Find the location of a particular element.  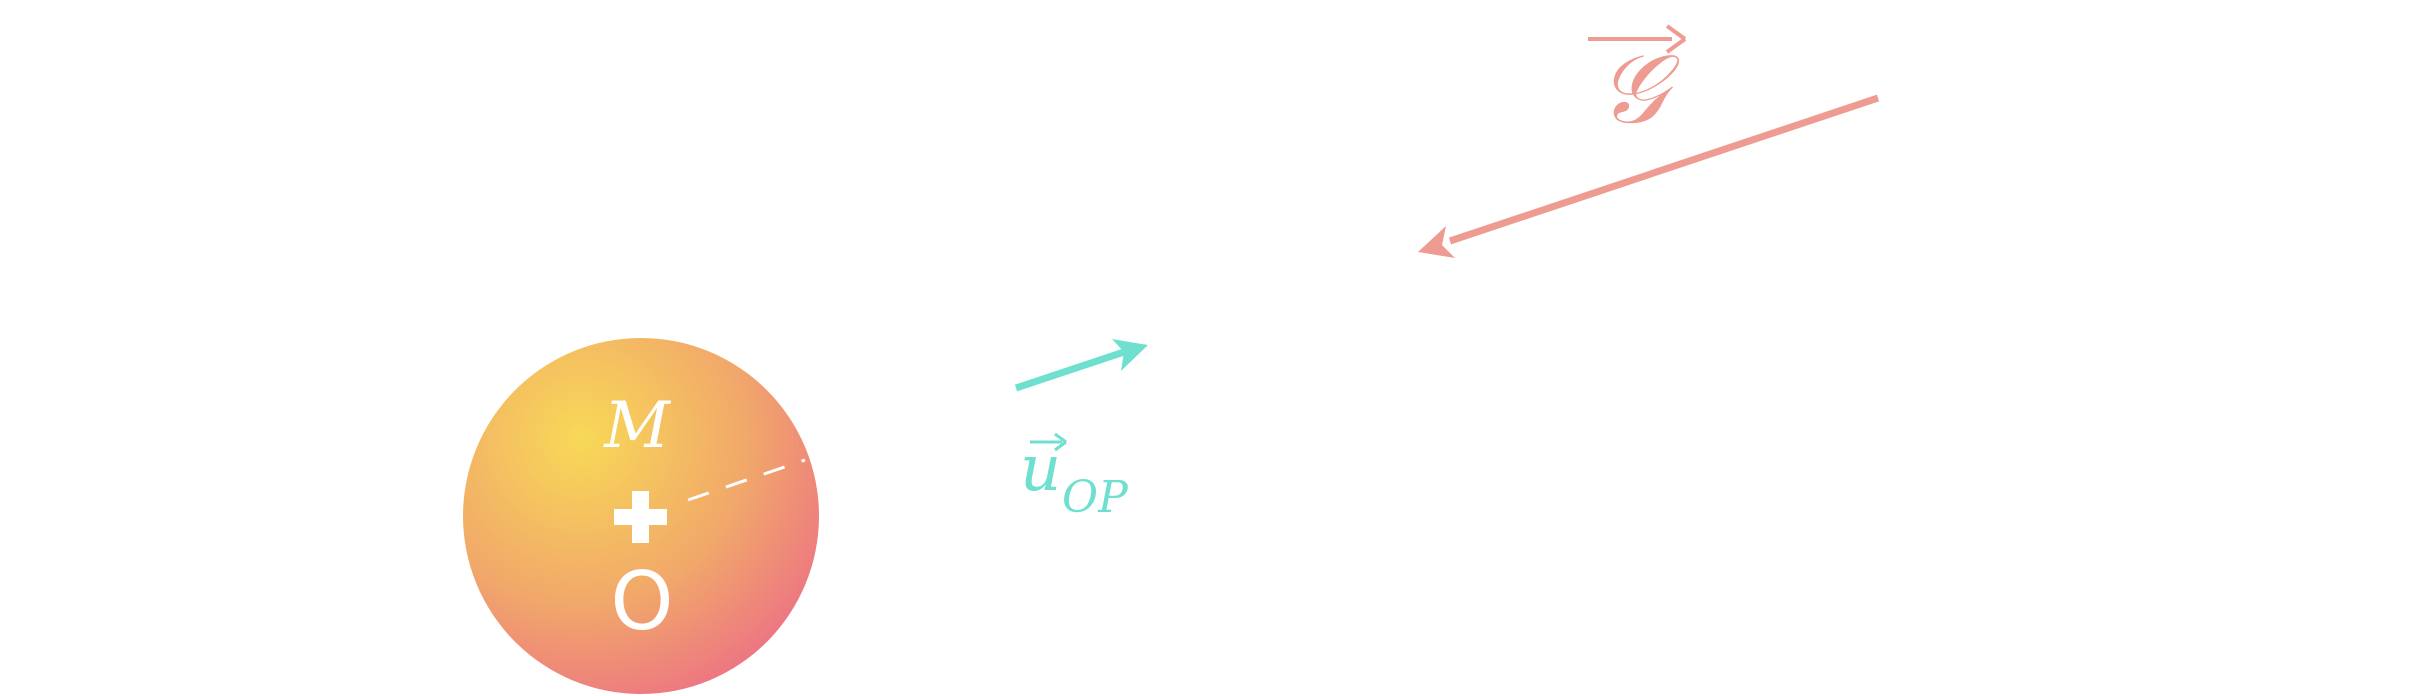

field-vector: 𝒢 is located at coordinates (1649, 141).